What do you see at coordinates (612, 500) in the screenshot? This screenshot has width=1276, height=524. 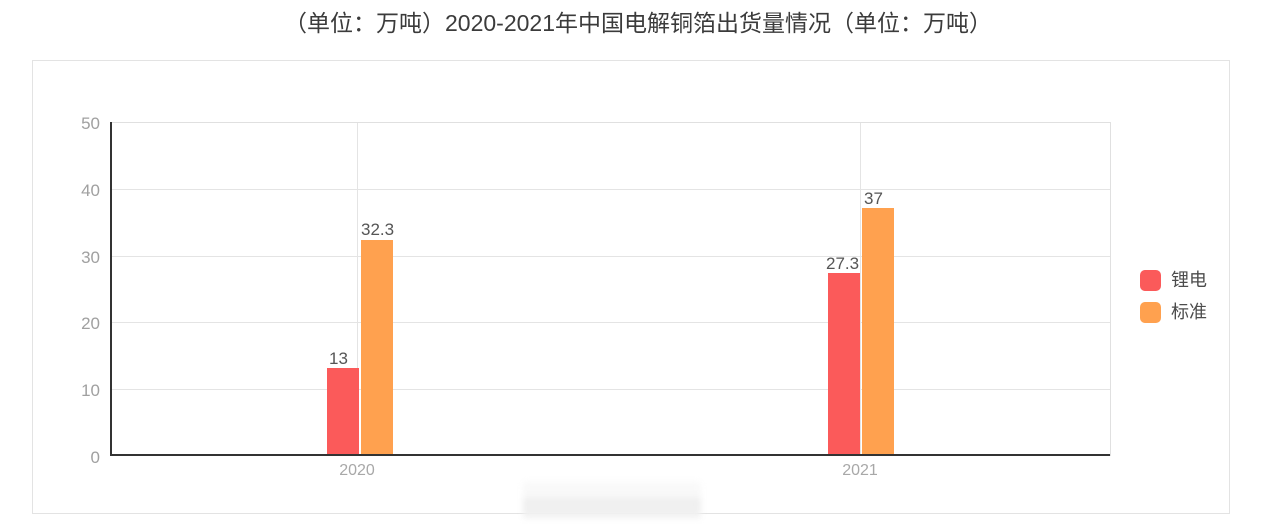 I see `watermark-blurred` at bounding box center [612, 500].